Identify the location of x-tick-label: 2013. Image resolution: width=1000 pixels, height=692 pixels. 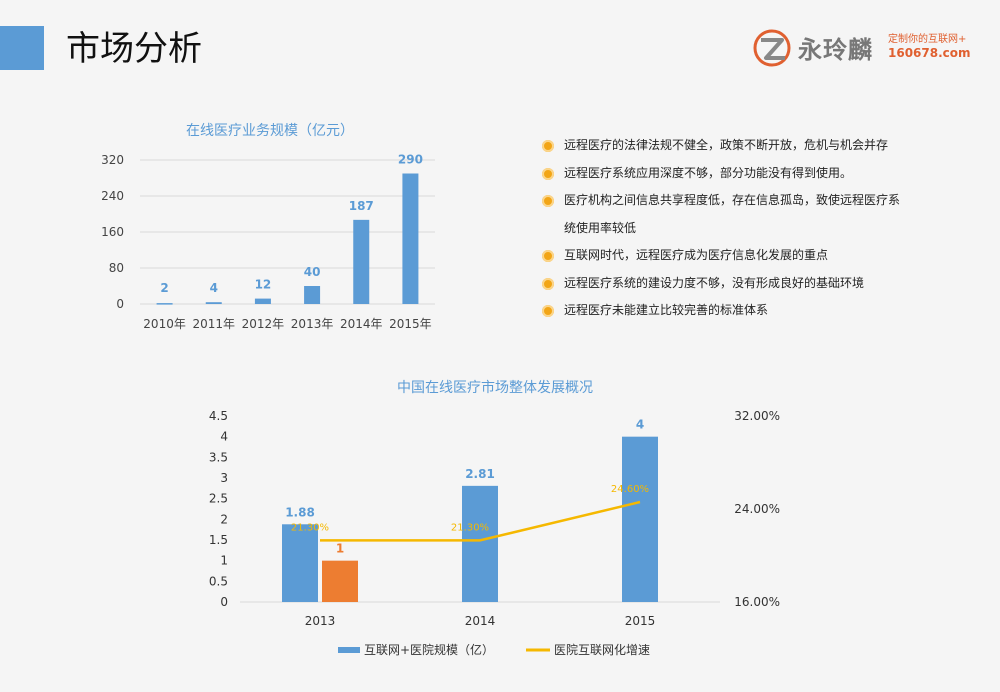
(320, 621).